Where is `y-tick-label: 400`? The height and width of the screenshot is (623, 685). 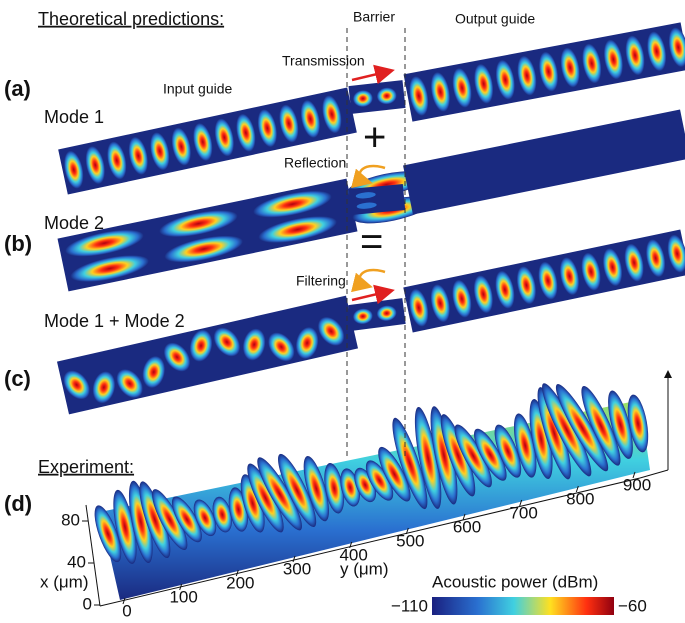 y-tick-label: 400 is located at coordinates (353, 554).